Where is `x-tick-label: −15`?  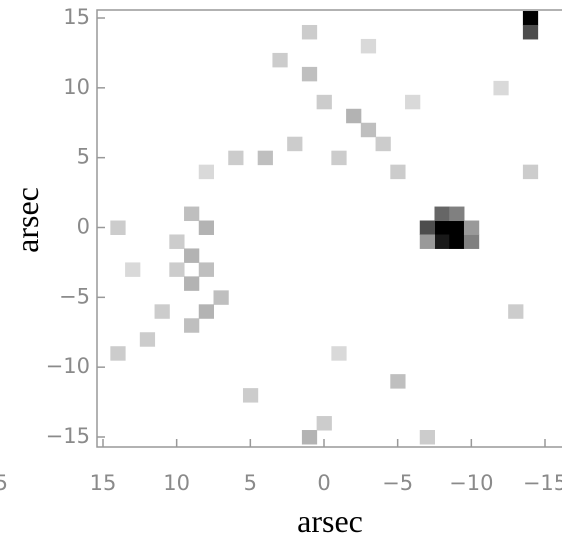 x-tick-label: −15 is located at coordinates (542, 483).